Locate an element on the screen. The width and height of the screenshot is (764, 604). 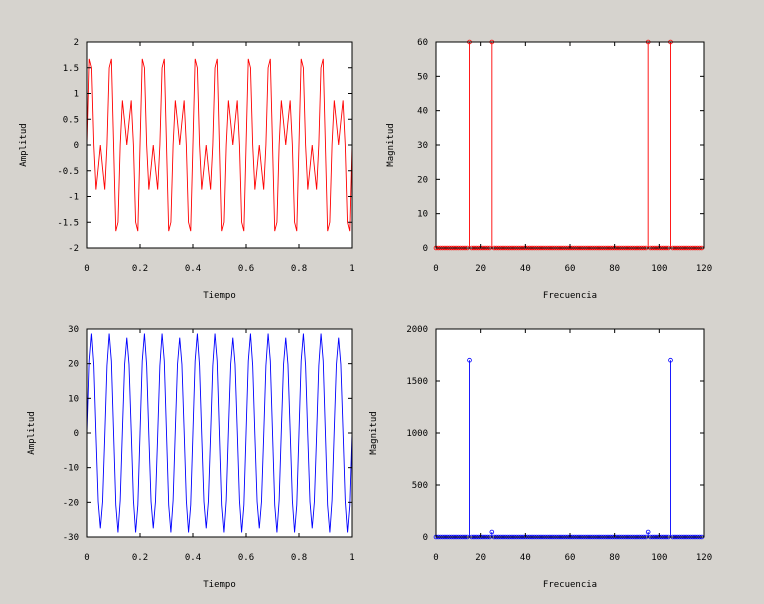
y-tick-label: 1000 is located at coordinates (417, 434).